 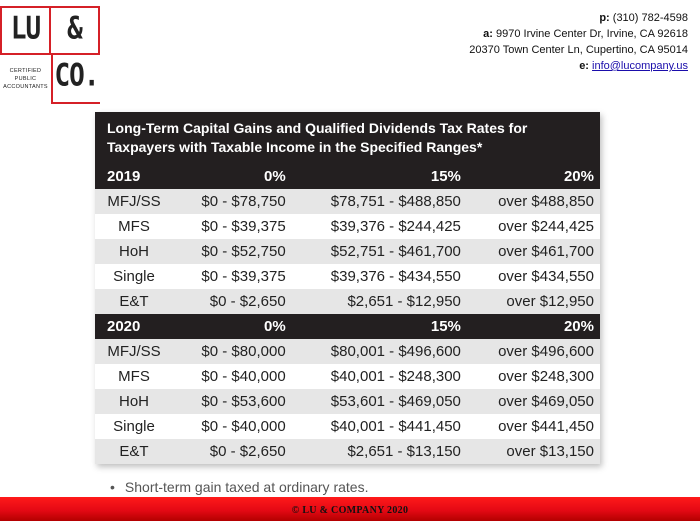 I want to click on phone-number: (310) 782-4598, so click(x=648, y=18).